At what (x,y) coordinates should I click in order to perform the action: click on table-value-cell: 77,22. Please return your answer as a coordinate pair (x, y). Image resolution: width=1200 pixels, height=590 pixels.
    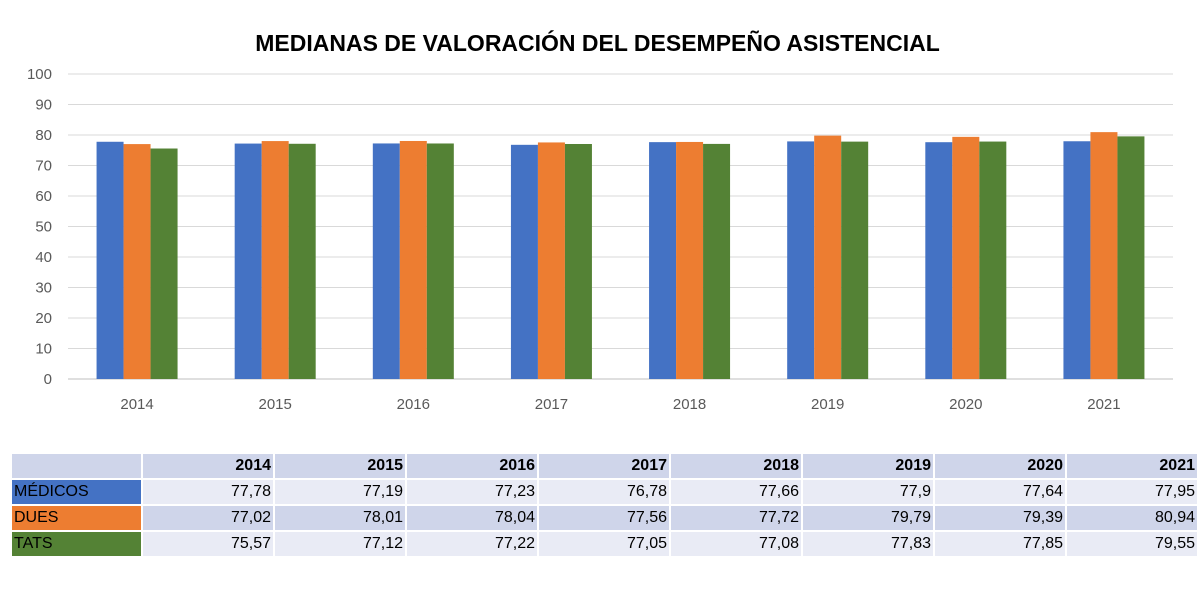
    Looking at the image, I should click on (472, 545).